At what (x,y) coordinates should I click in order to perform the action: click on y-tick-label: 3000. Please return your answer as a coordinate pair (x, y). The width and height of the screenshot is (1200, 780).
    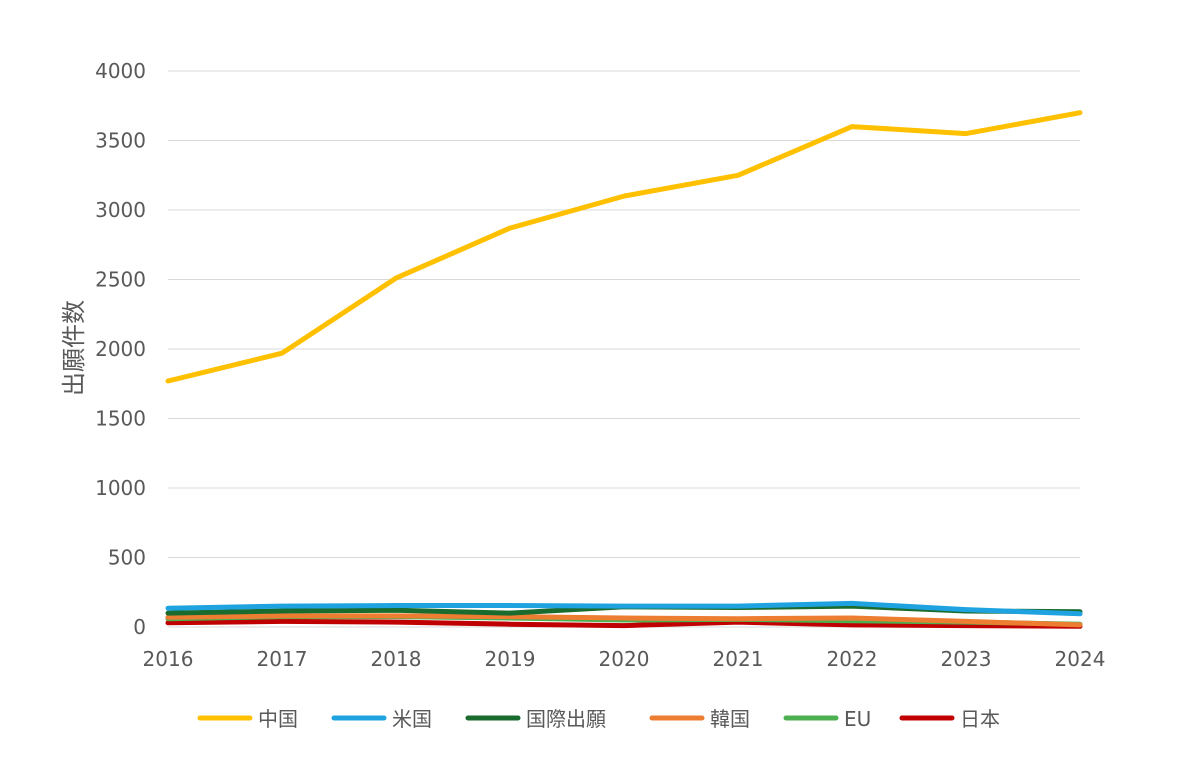
    Looking at the image, I should click on (120, 210).